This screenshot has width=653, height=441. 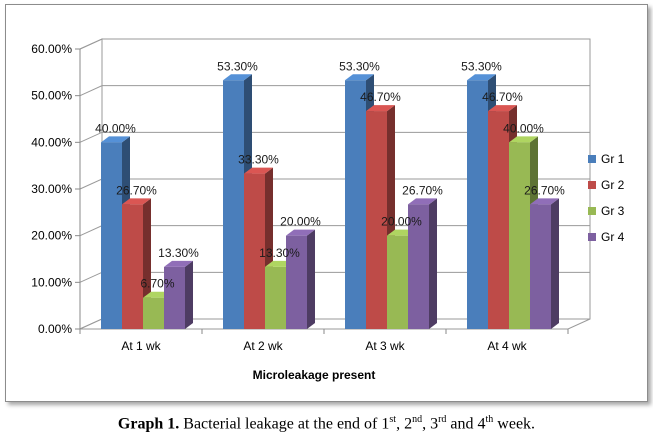 I want to click on y-tick-label: 0.00%, so click(x=55, y=329).